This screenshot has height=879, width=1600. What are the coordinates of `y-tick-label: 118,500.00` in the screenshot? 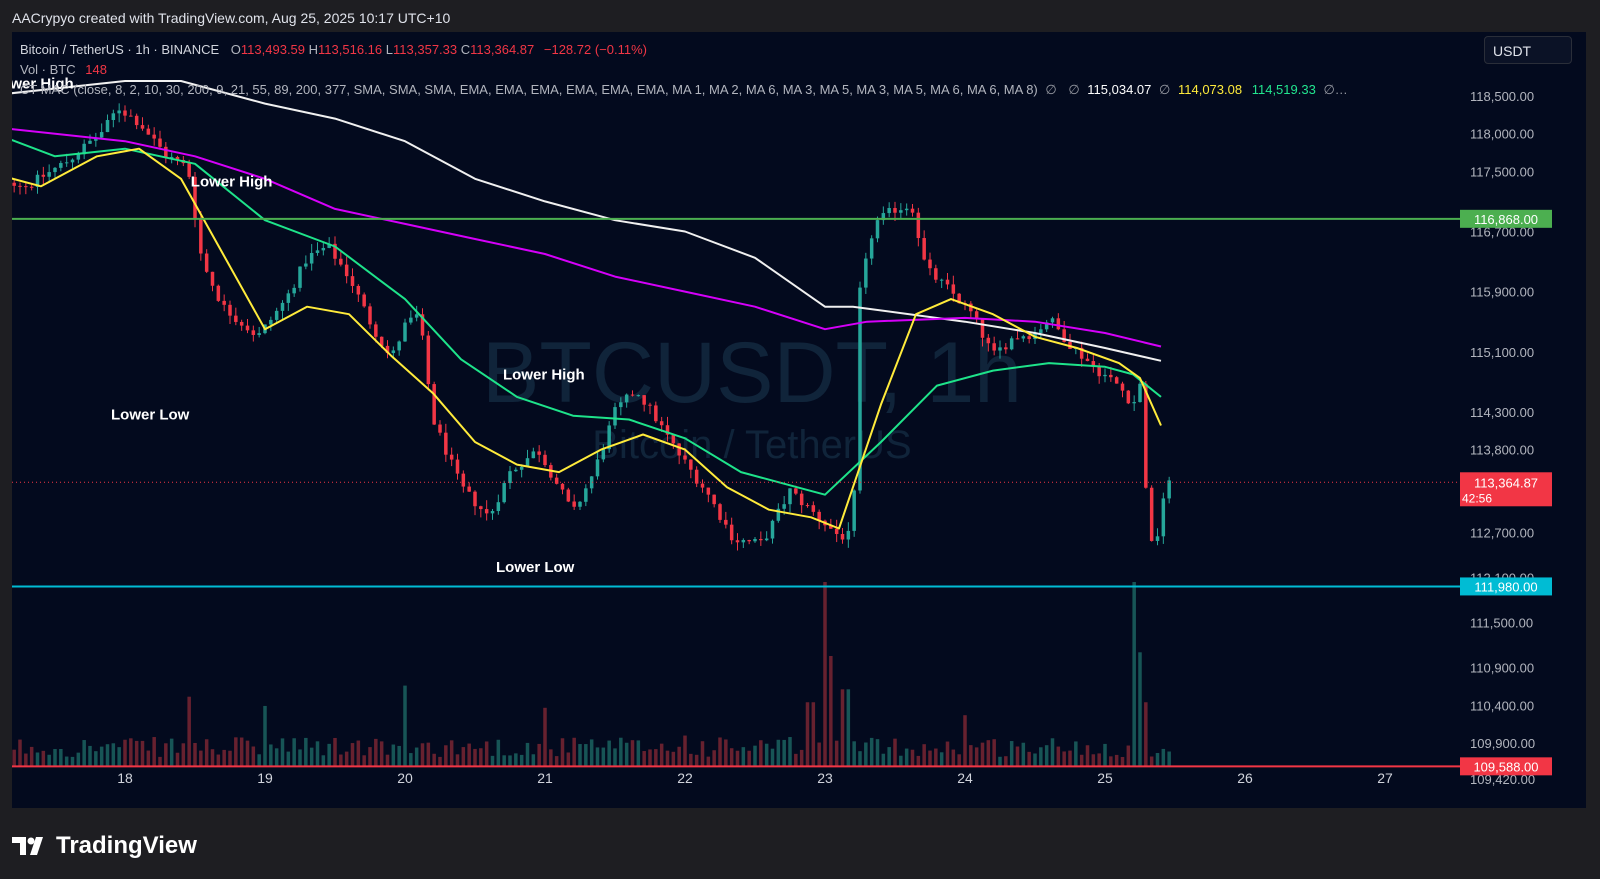 It's located at (1502, 96).